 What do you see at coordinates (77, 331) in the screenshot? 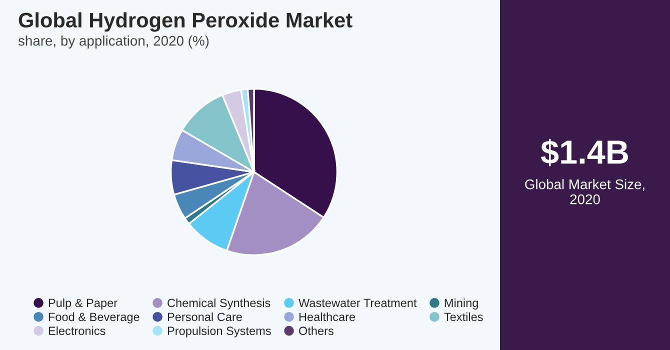
I see `legend-label: Electronics` at bounding box center [77, 331].